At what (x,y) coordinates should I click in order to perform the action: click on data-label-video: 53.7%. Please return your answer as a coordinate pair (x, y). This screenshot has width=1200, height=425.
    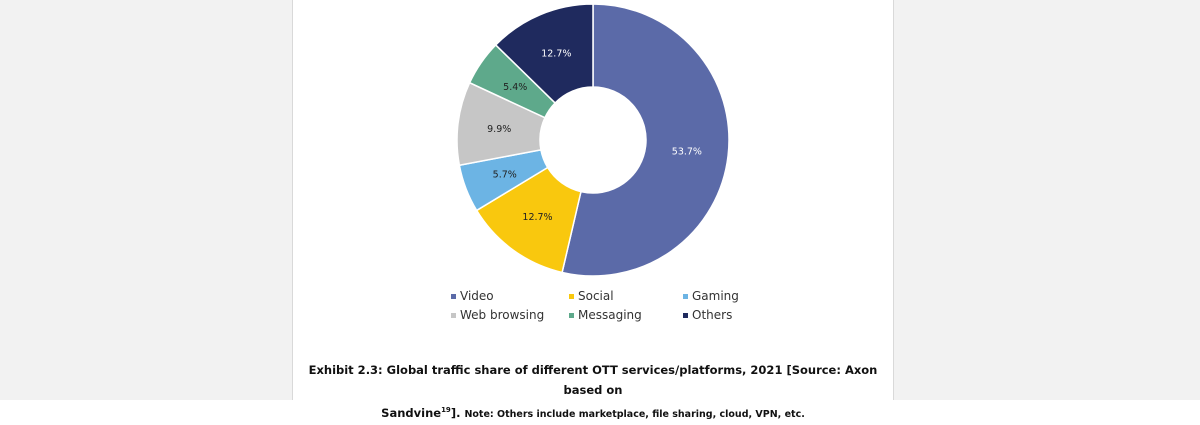
    Looking at the image, I should click on (687, 151).